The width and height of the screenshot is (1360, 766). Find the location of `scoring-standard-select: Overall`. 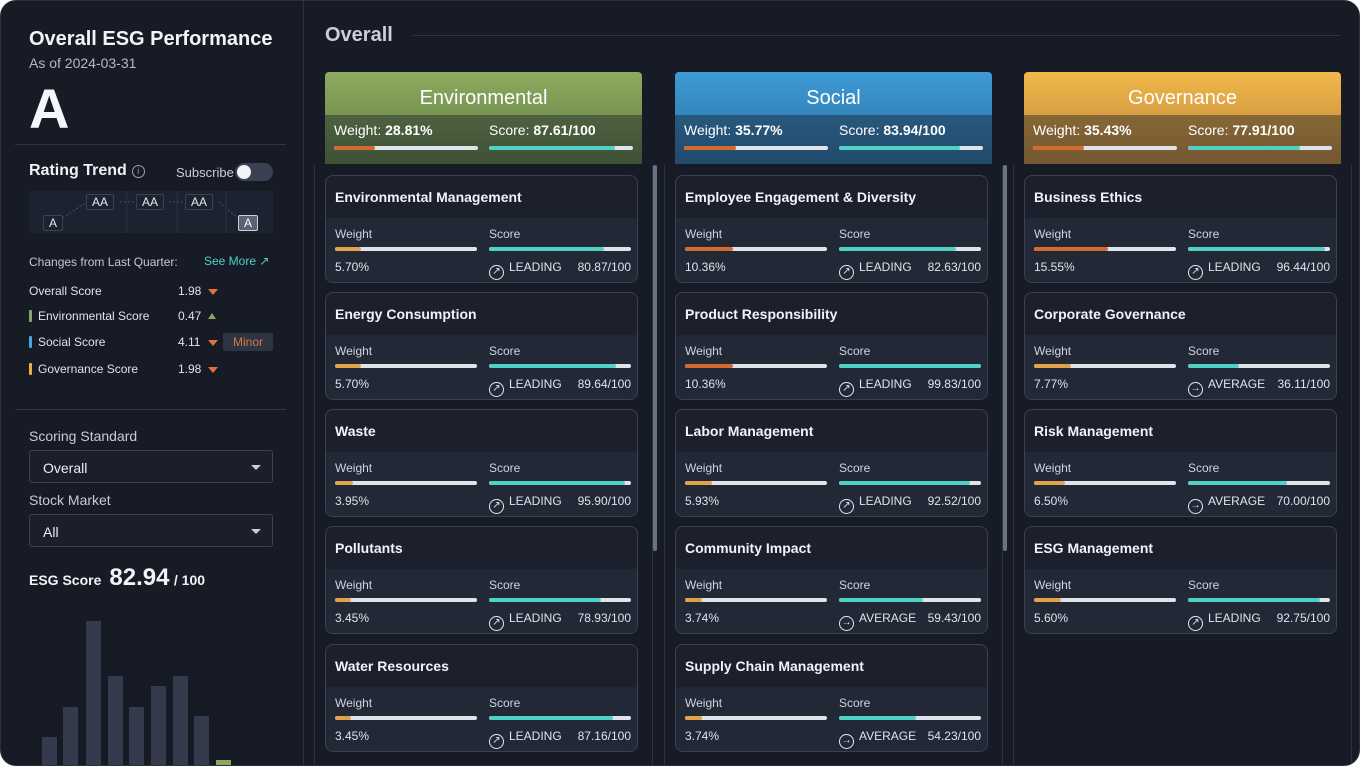

scoring-standard-select: Overall is located at coordinates (151, 466).